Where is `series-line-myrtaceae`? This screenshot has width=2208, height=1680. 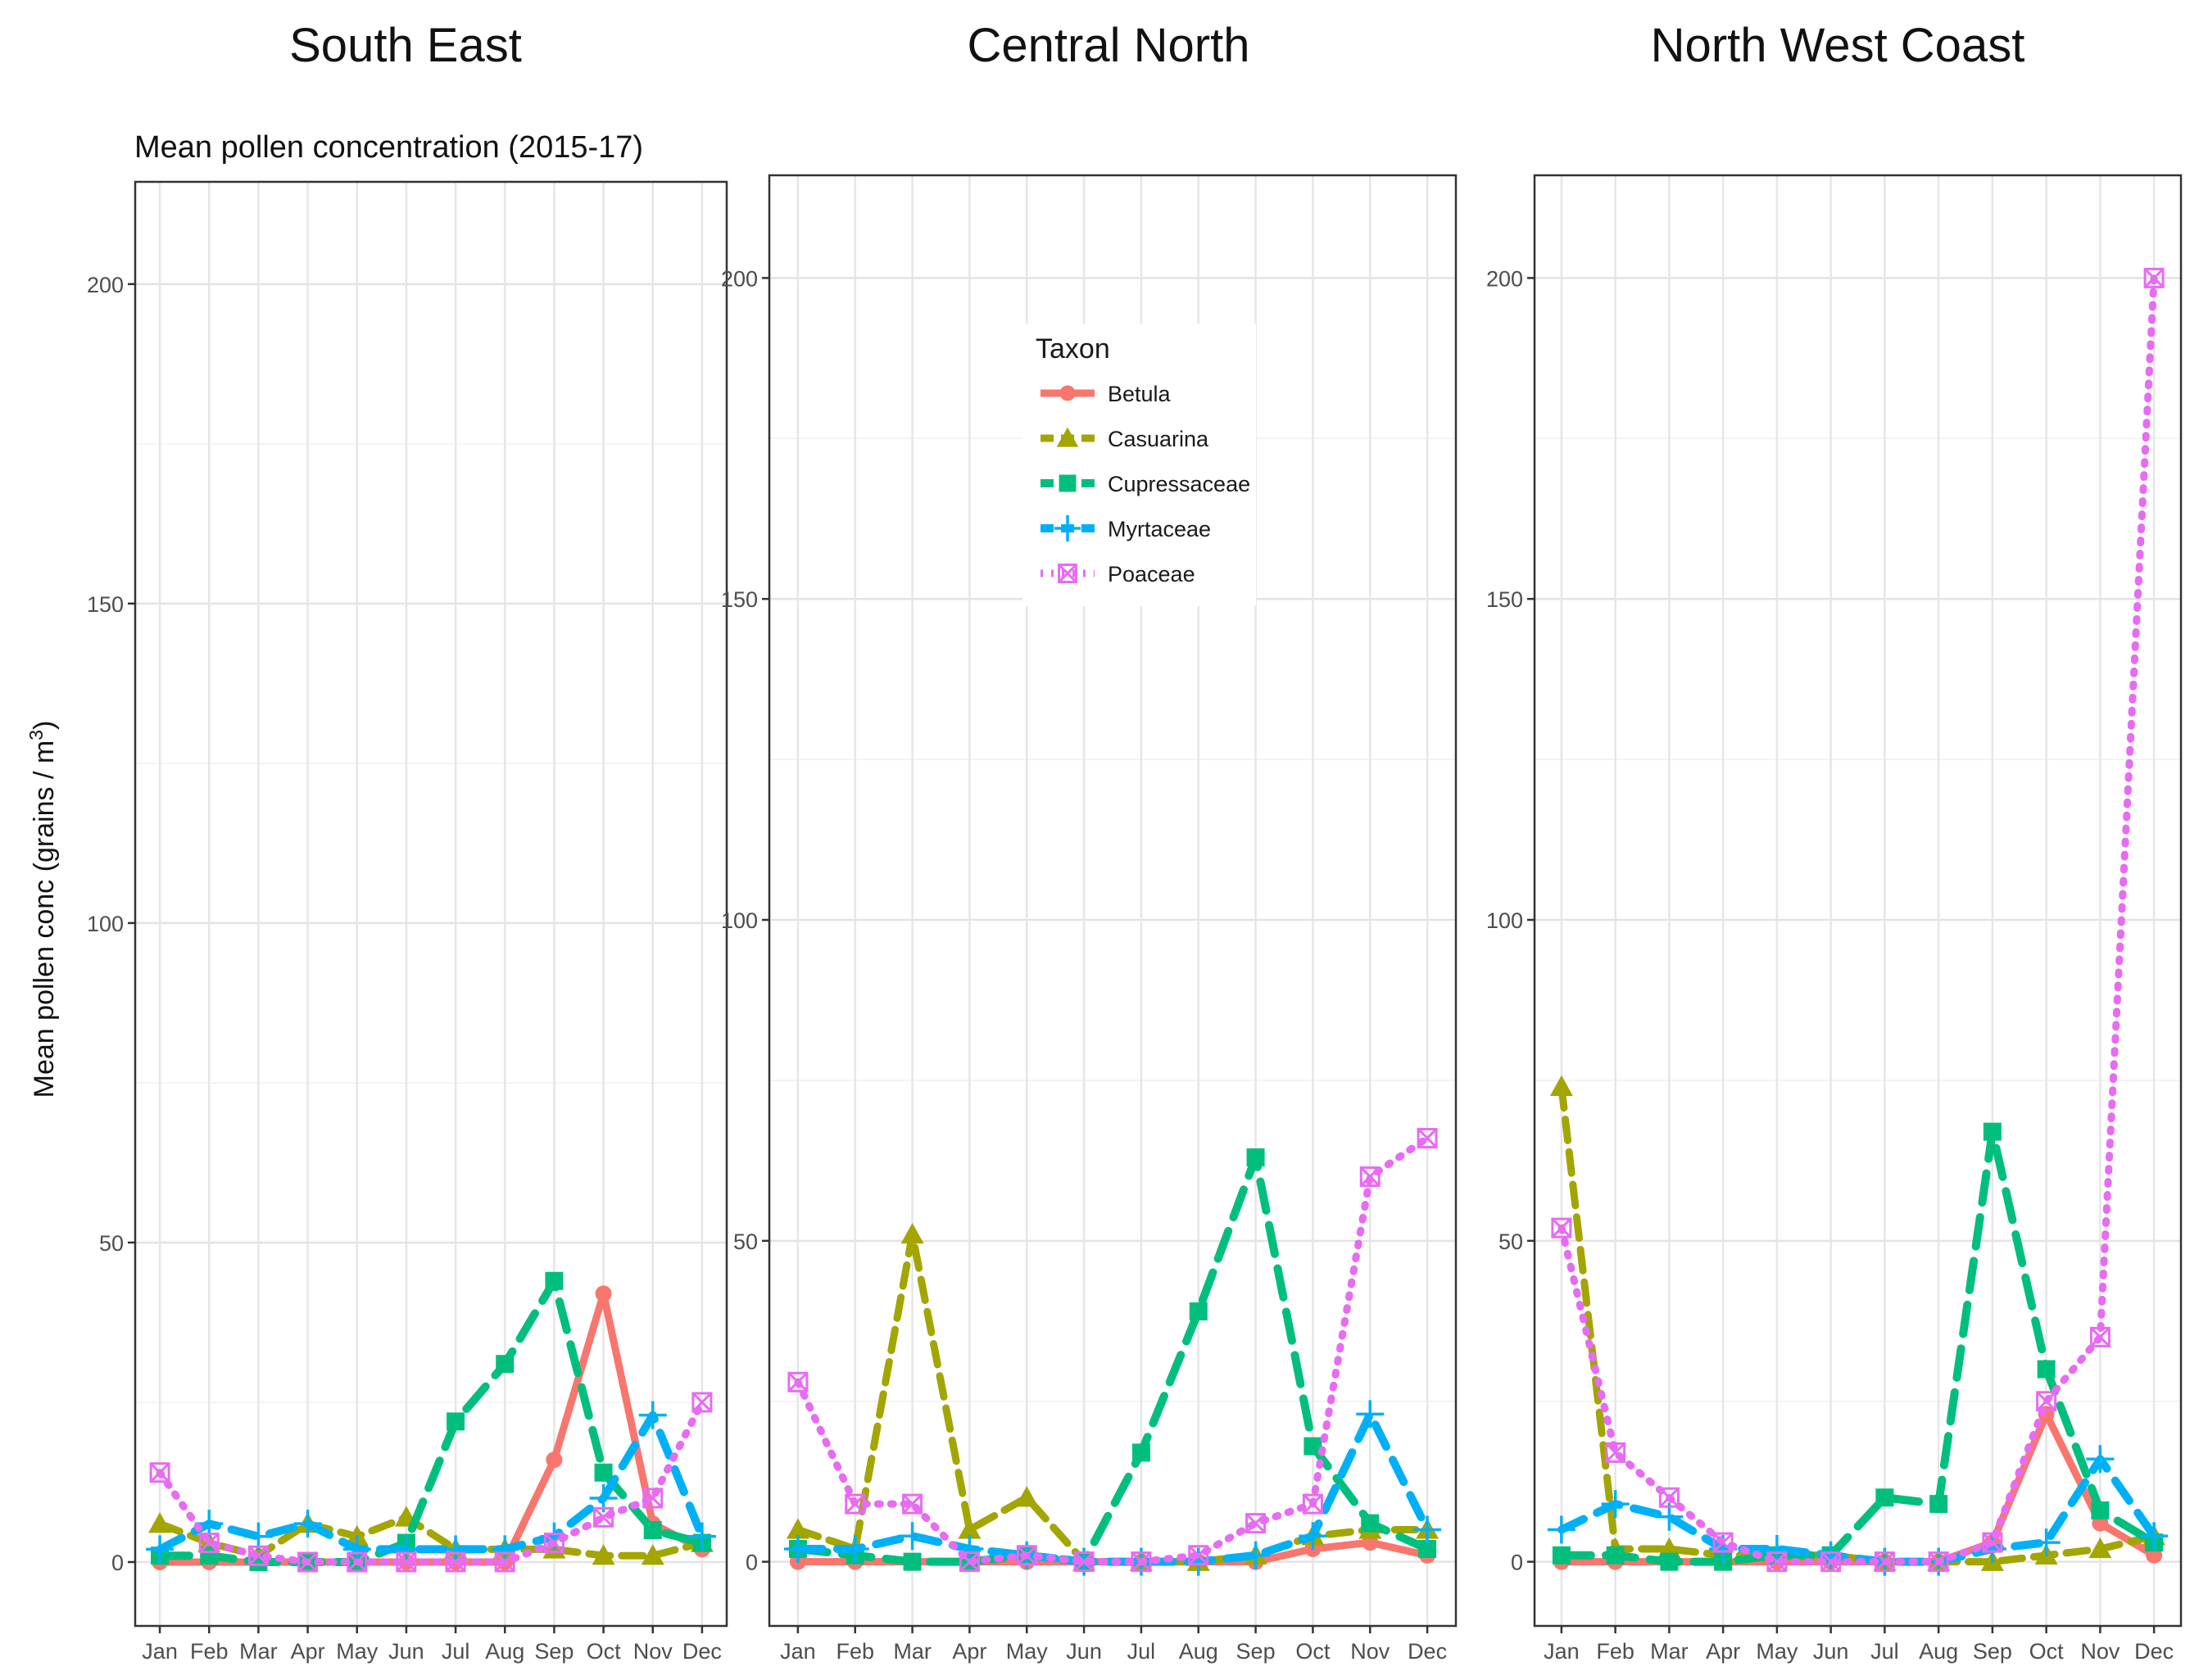
series-line-myrtaceae is located at coordinates (431, 1482).